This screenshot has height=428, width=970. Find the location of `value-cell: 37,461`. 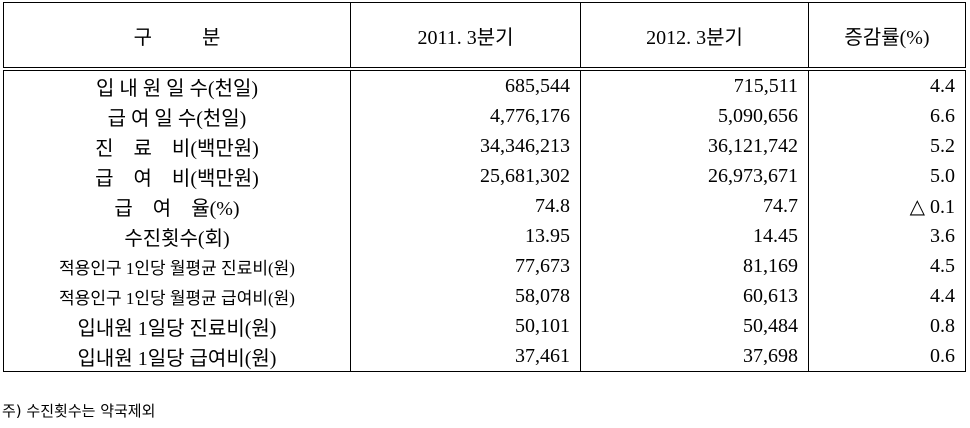

value-cell: 37,461 is located at coordinates (465, 356).